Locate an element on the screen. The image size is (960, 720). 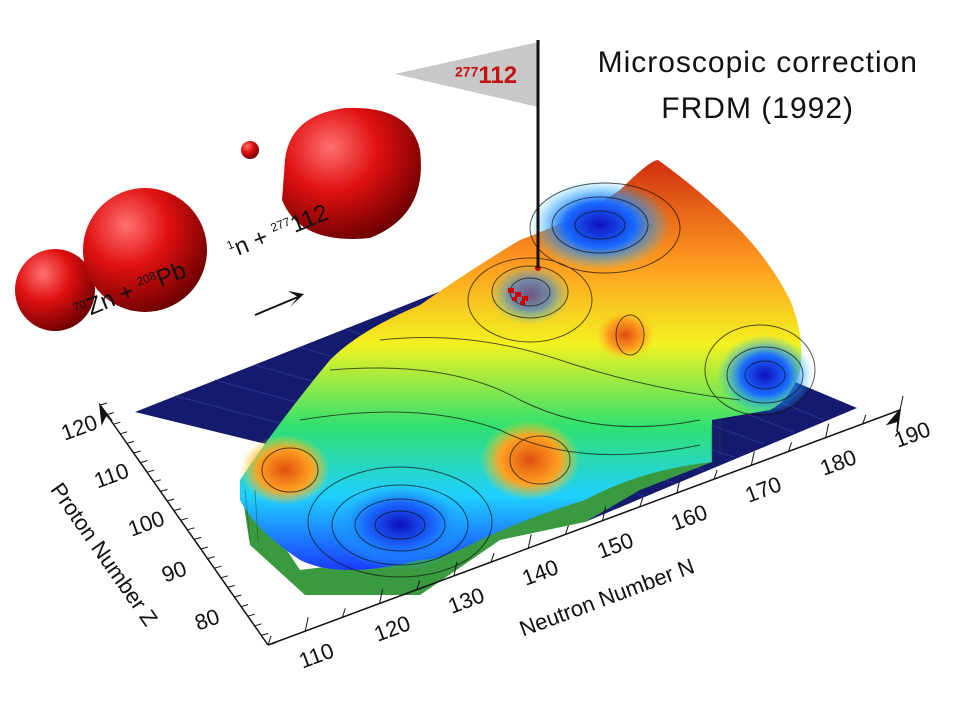
surface-edge-texture is located at coordinates (482, 481).